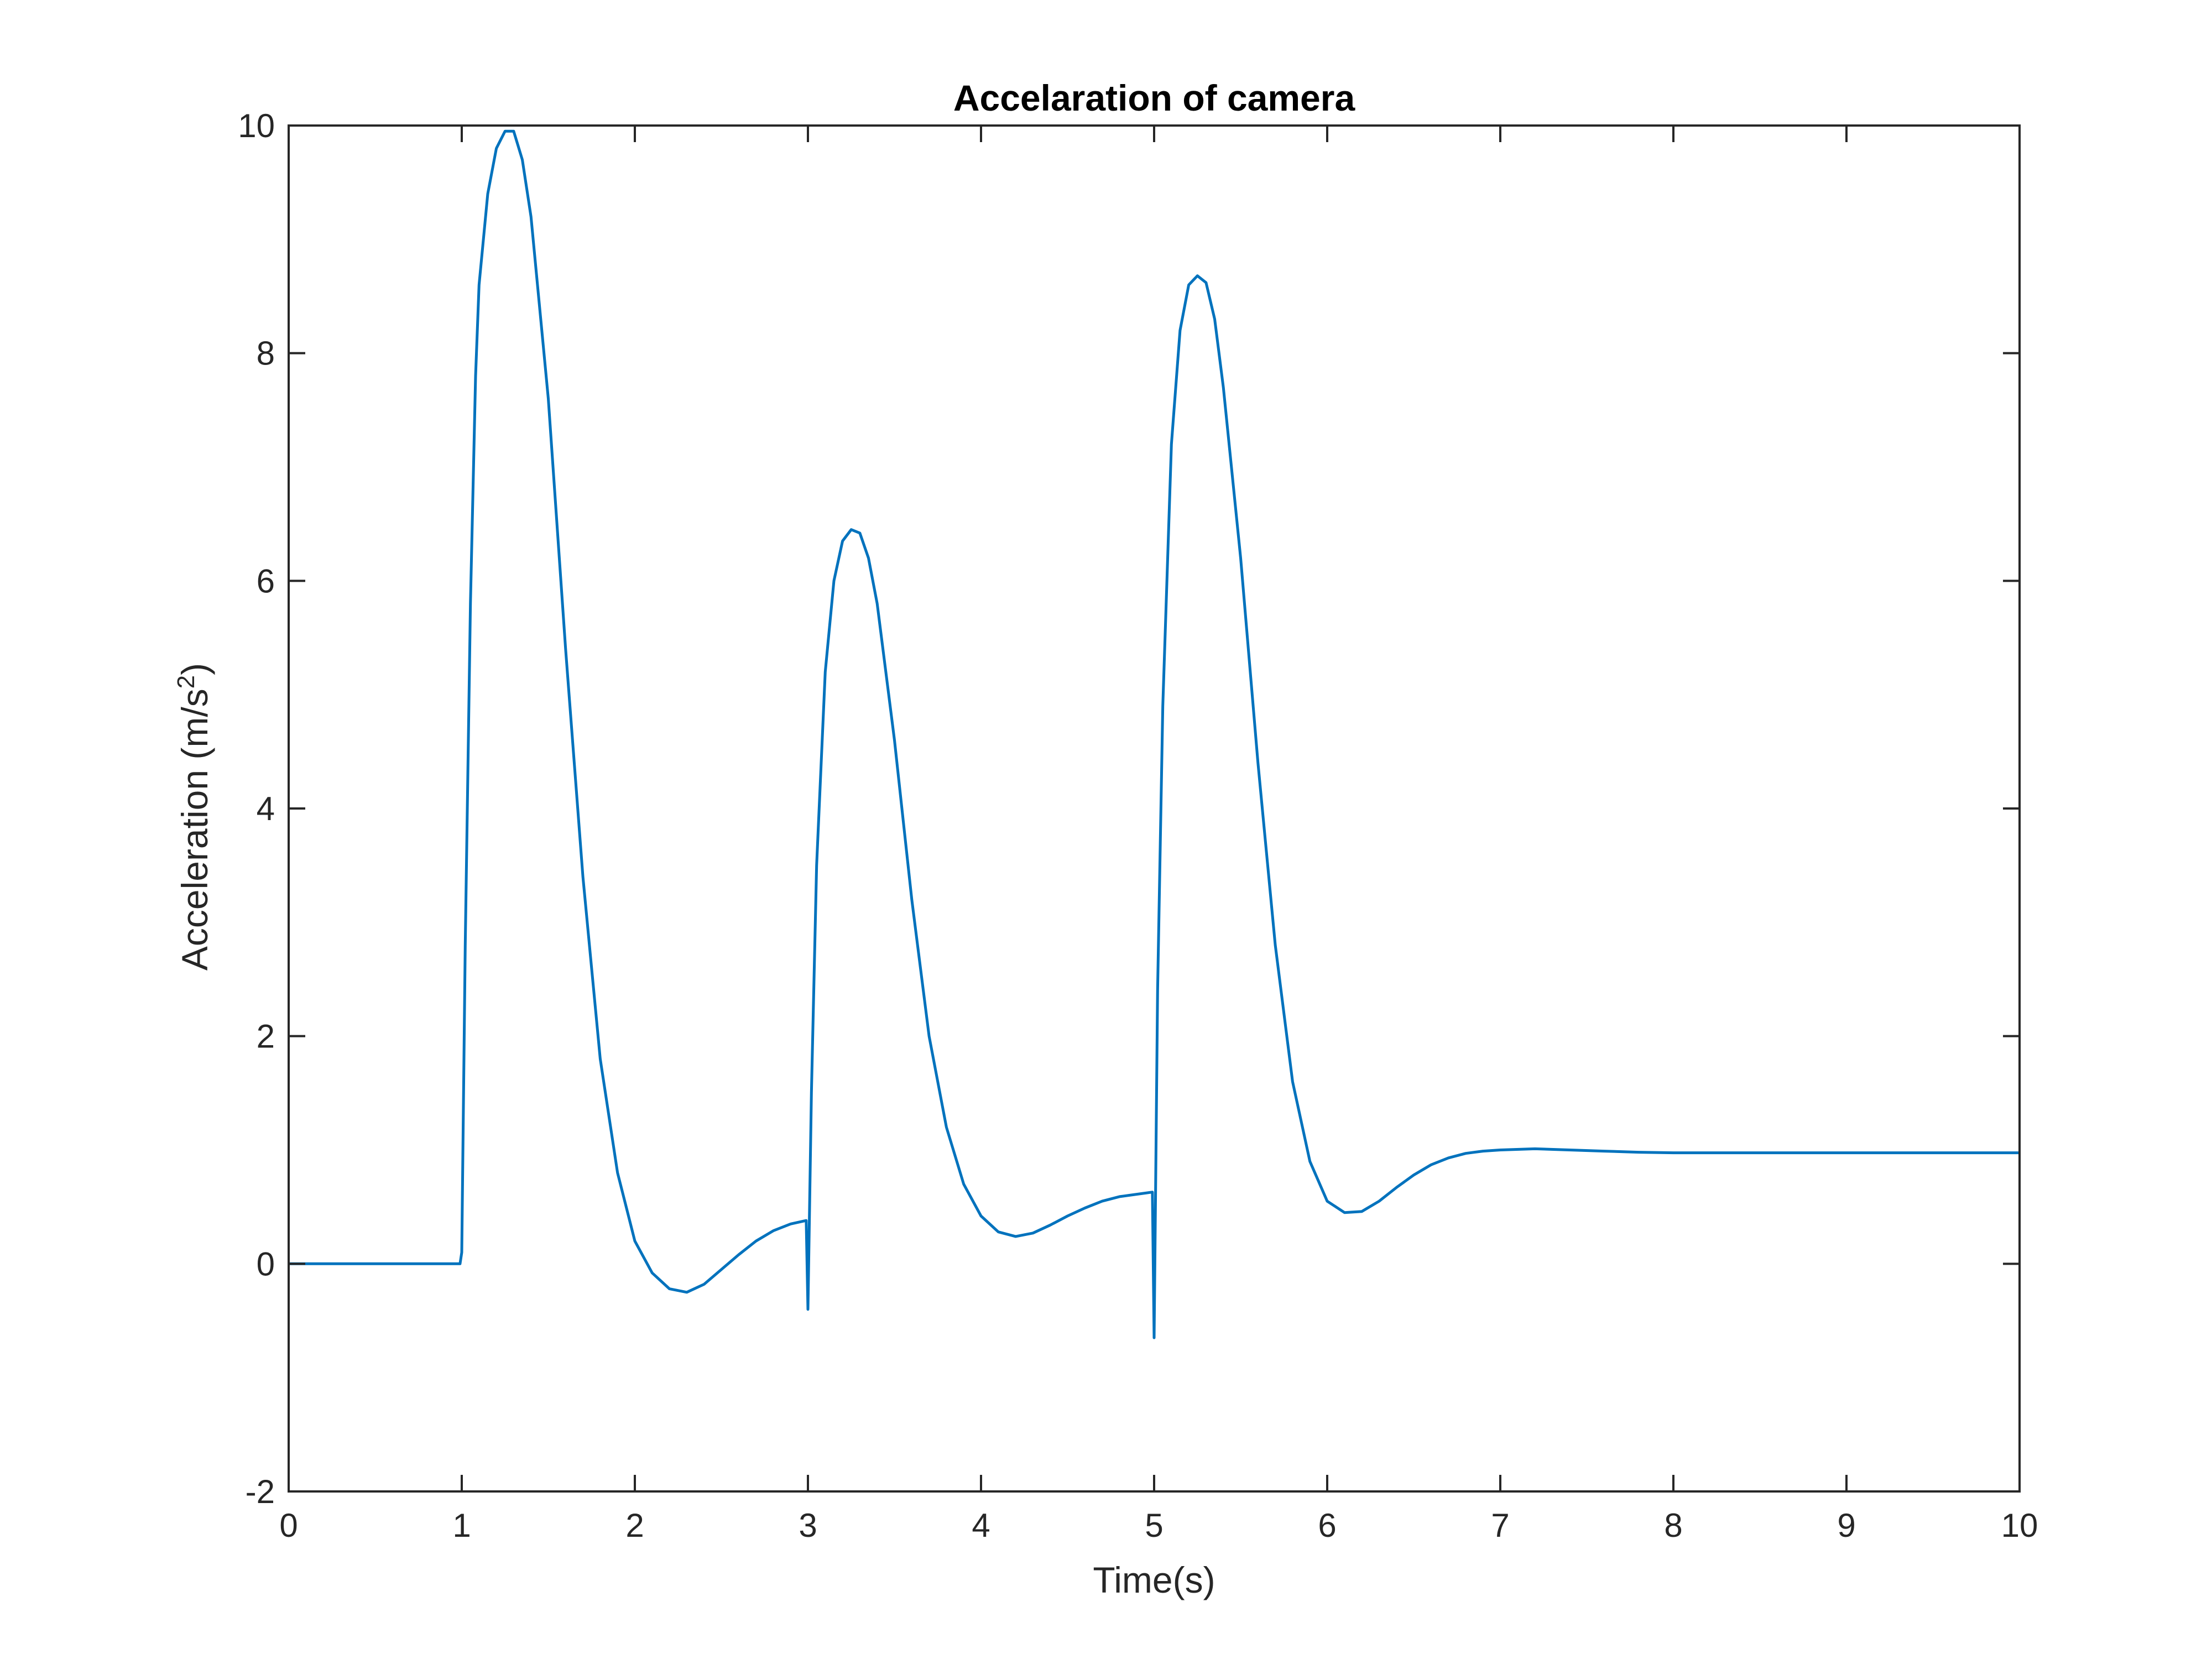 The image size is (2212, 1659). What do you see at coordinates (266, 1037) in the screenshot?
I see `y-tick-label: 2` at bounding box center [266, 1037].